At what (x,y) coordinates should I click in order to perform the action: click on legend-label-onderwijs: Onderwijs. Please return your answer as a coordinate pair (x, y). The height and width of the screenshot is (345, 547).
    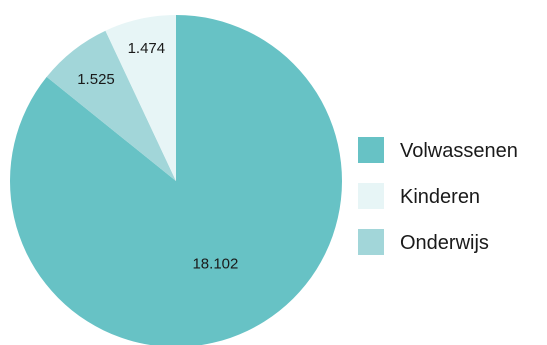
    Looking at the image, I should click on (444, 243).